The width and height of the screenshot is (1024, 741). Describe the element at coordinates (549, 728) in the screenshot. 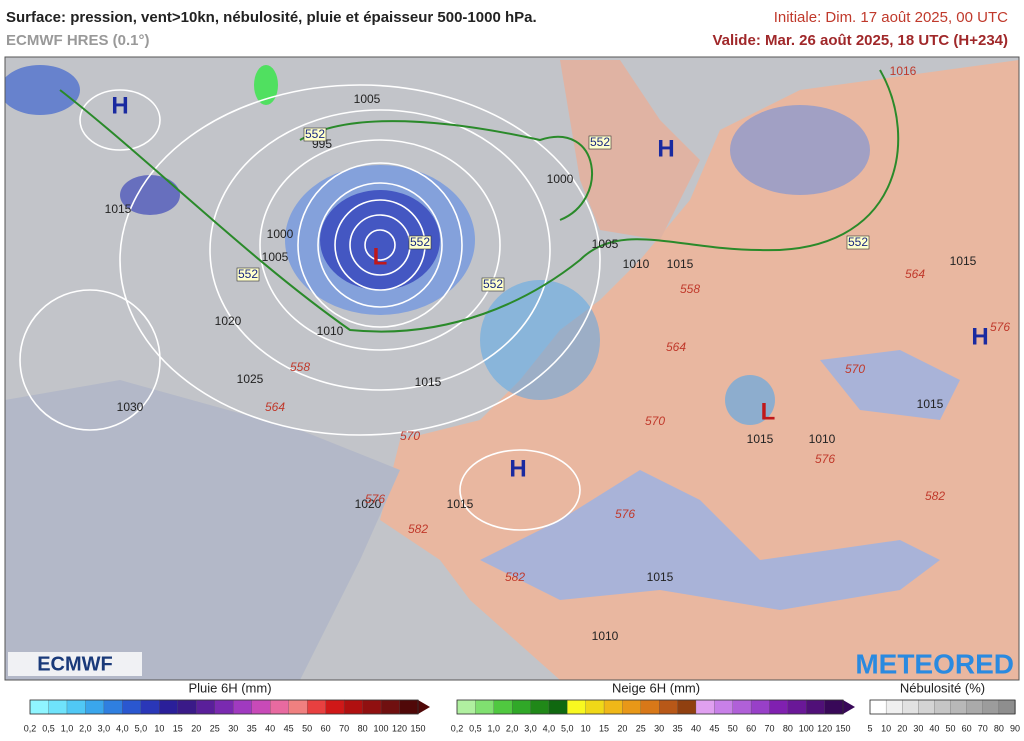

I see `legend-label: 4,0` at that location.